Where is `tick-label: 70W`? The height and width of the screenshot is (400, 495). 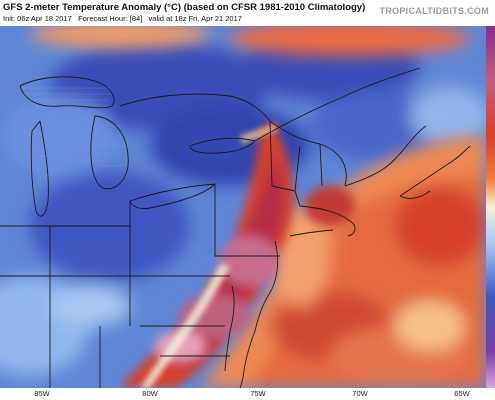
tick-label: 70W is located at coordinates (360, 393).